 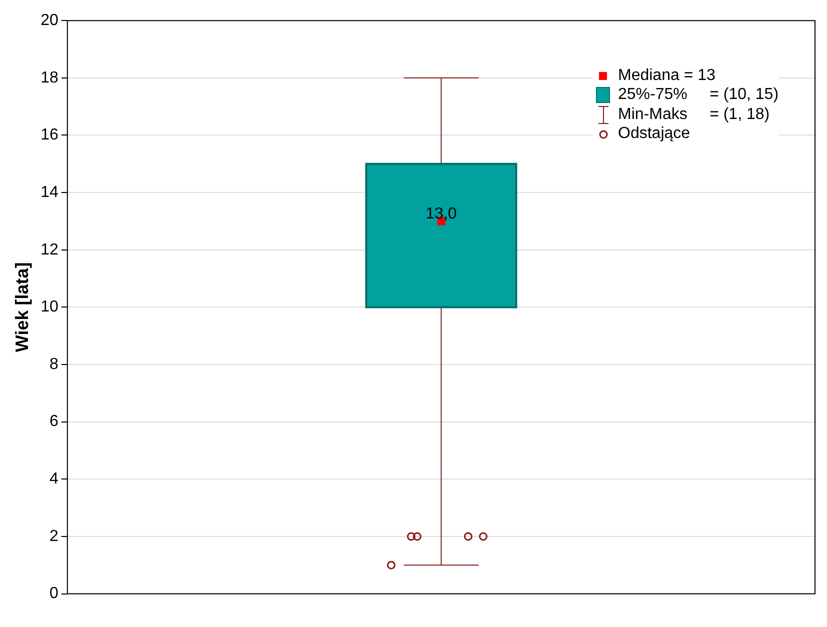 I want to click on y-tick-label: 8, so click(x=53, y=364).